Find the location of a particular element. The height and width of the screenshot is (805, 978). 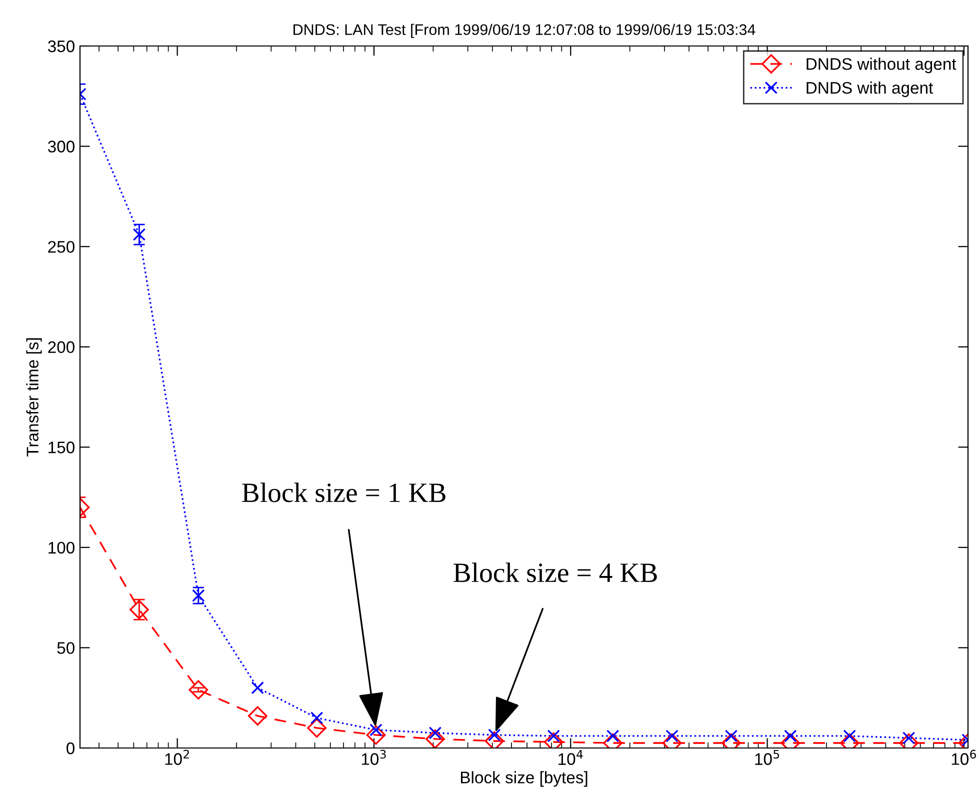

legend-label: DNDS without agent is located at coordinates (881, 66).